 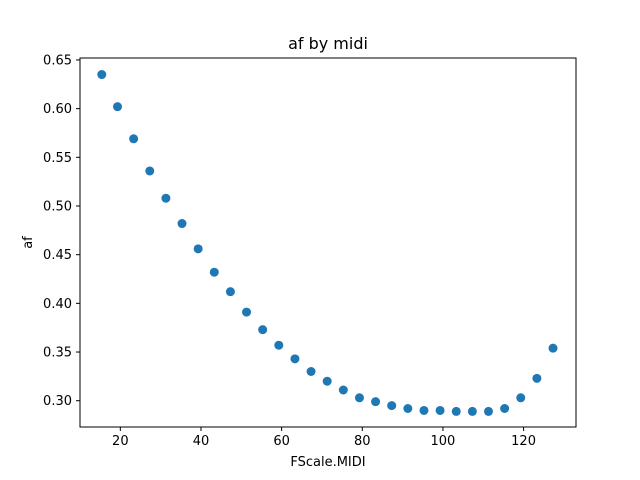 What do you see at coordinates (523, 441) in the screenshot?
I see `x-tick-label: 120` at bounding box center [523, 441].